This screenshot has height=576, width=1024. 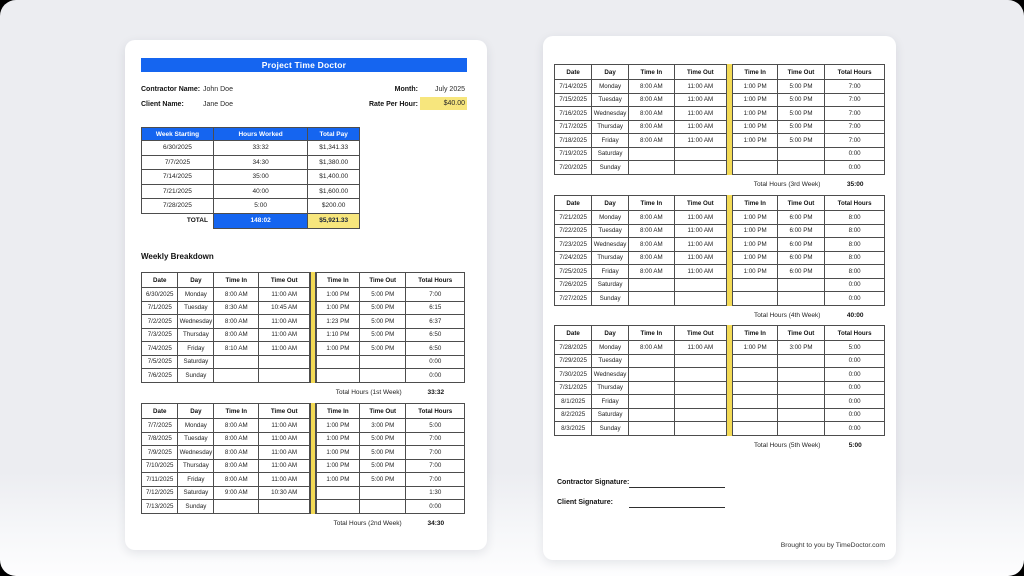 I want to click on cell: 7/9/2025, so click(x=159, y=452).